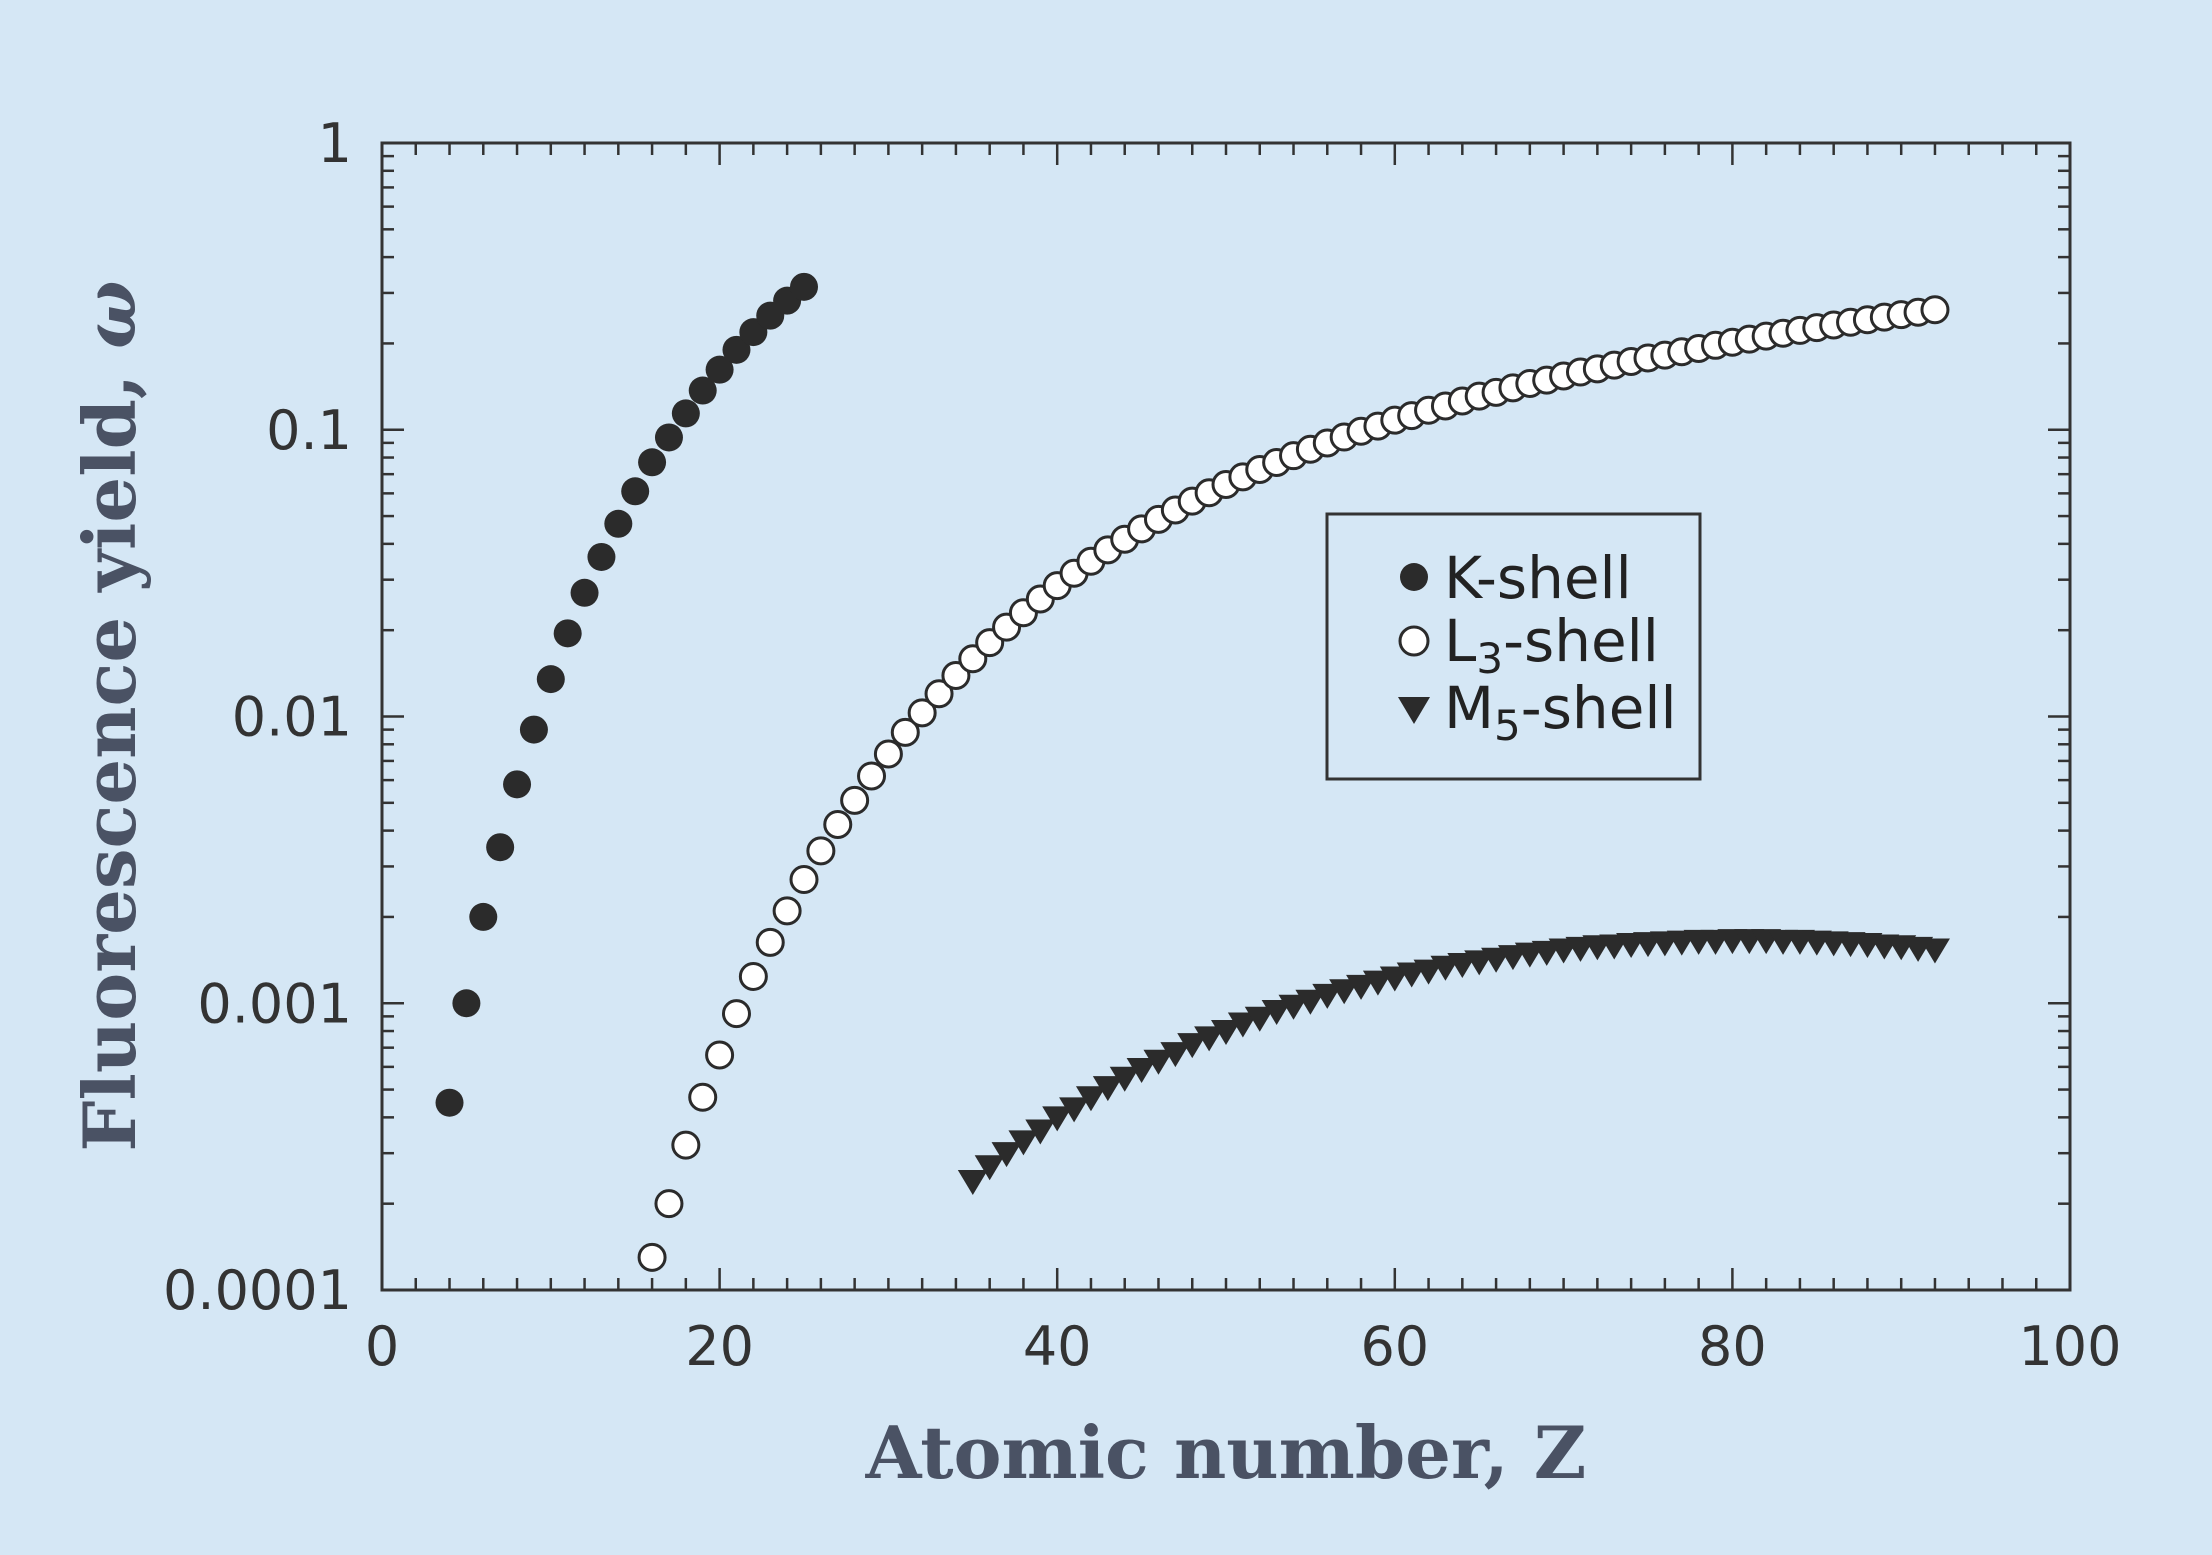 The width and height of the screenshot is (2212, 1555). What do you see at coordinates (1551, 645) in the screenshot?
I see `legend-label-l3-shell: L3-shell` at bounding box center [1551, 645].